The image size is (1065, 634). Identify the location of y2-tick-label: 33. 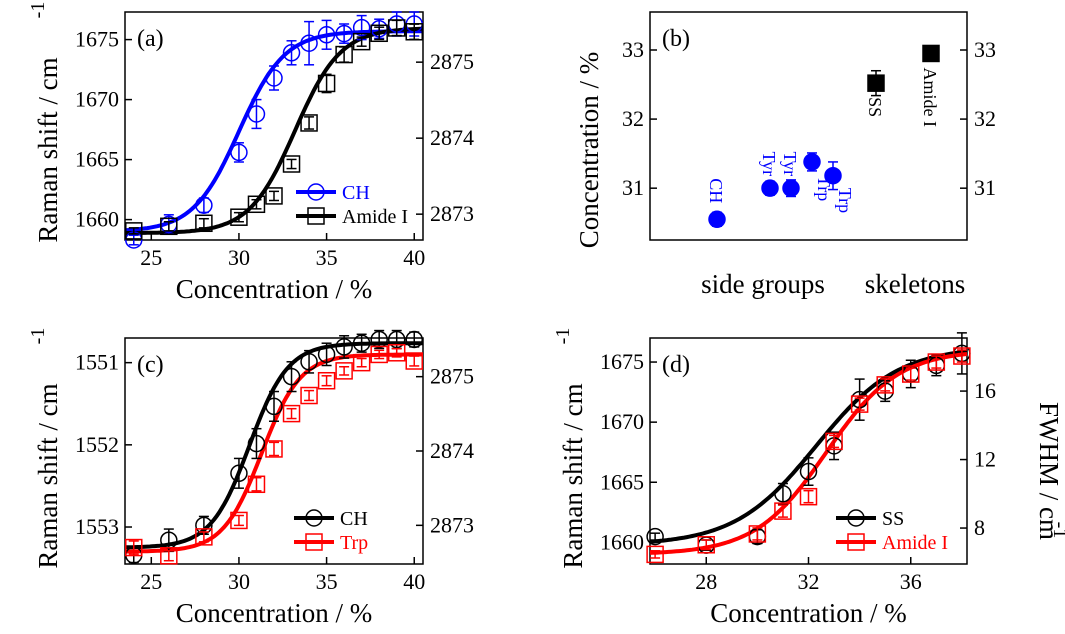
(985, 49).